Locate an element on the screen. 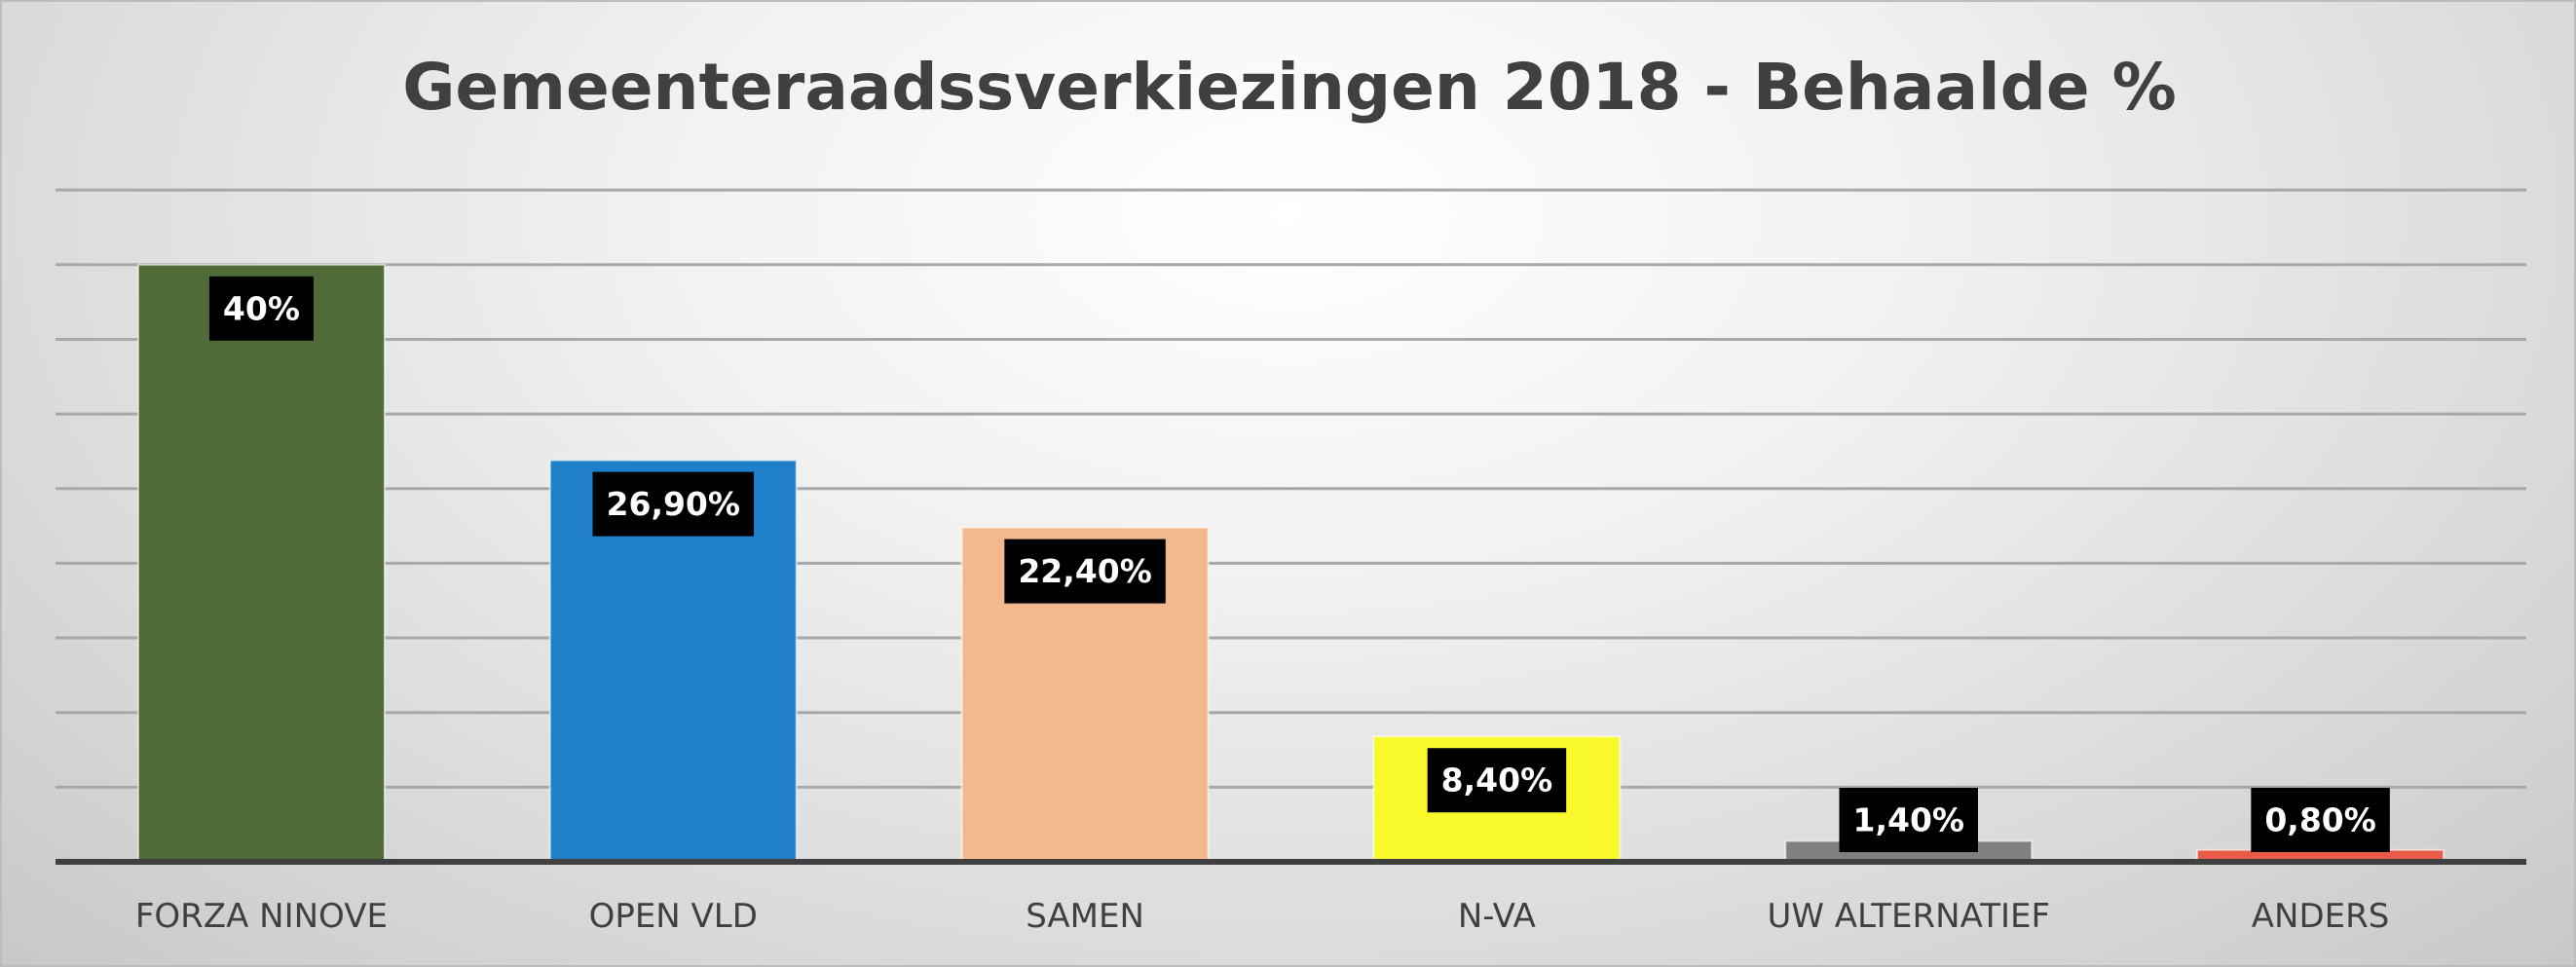  data-label: 22,40% is located at coordinates (1085, 572).